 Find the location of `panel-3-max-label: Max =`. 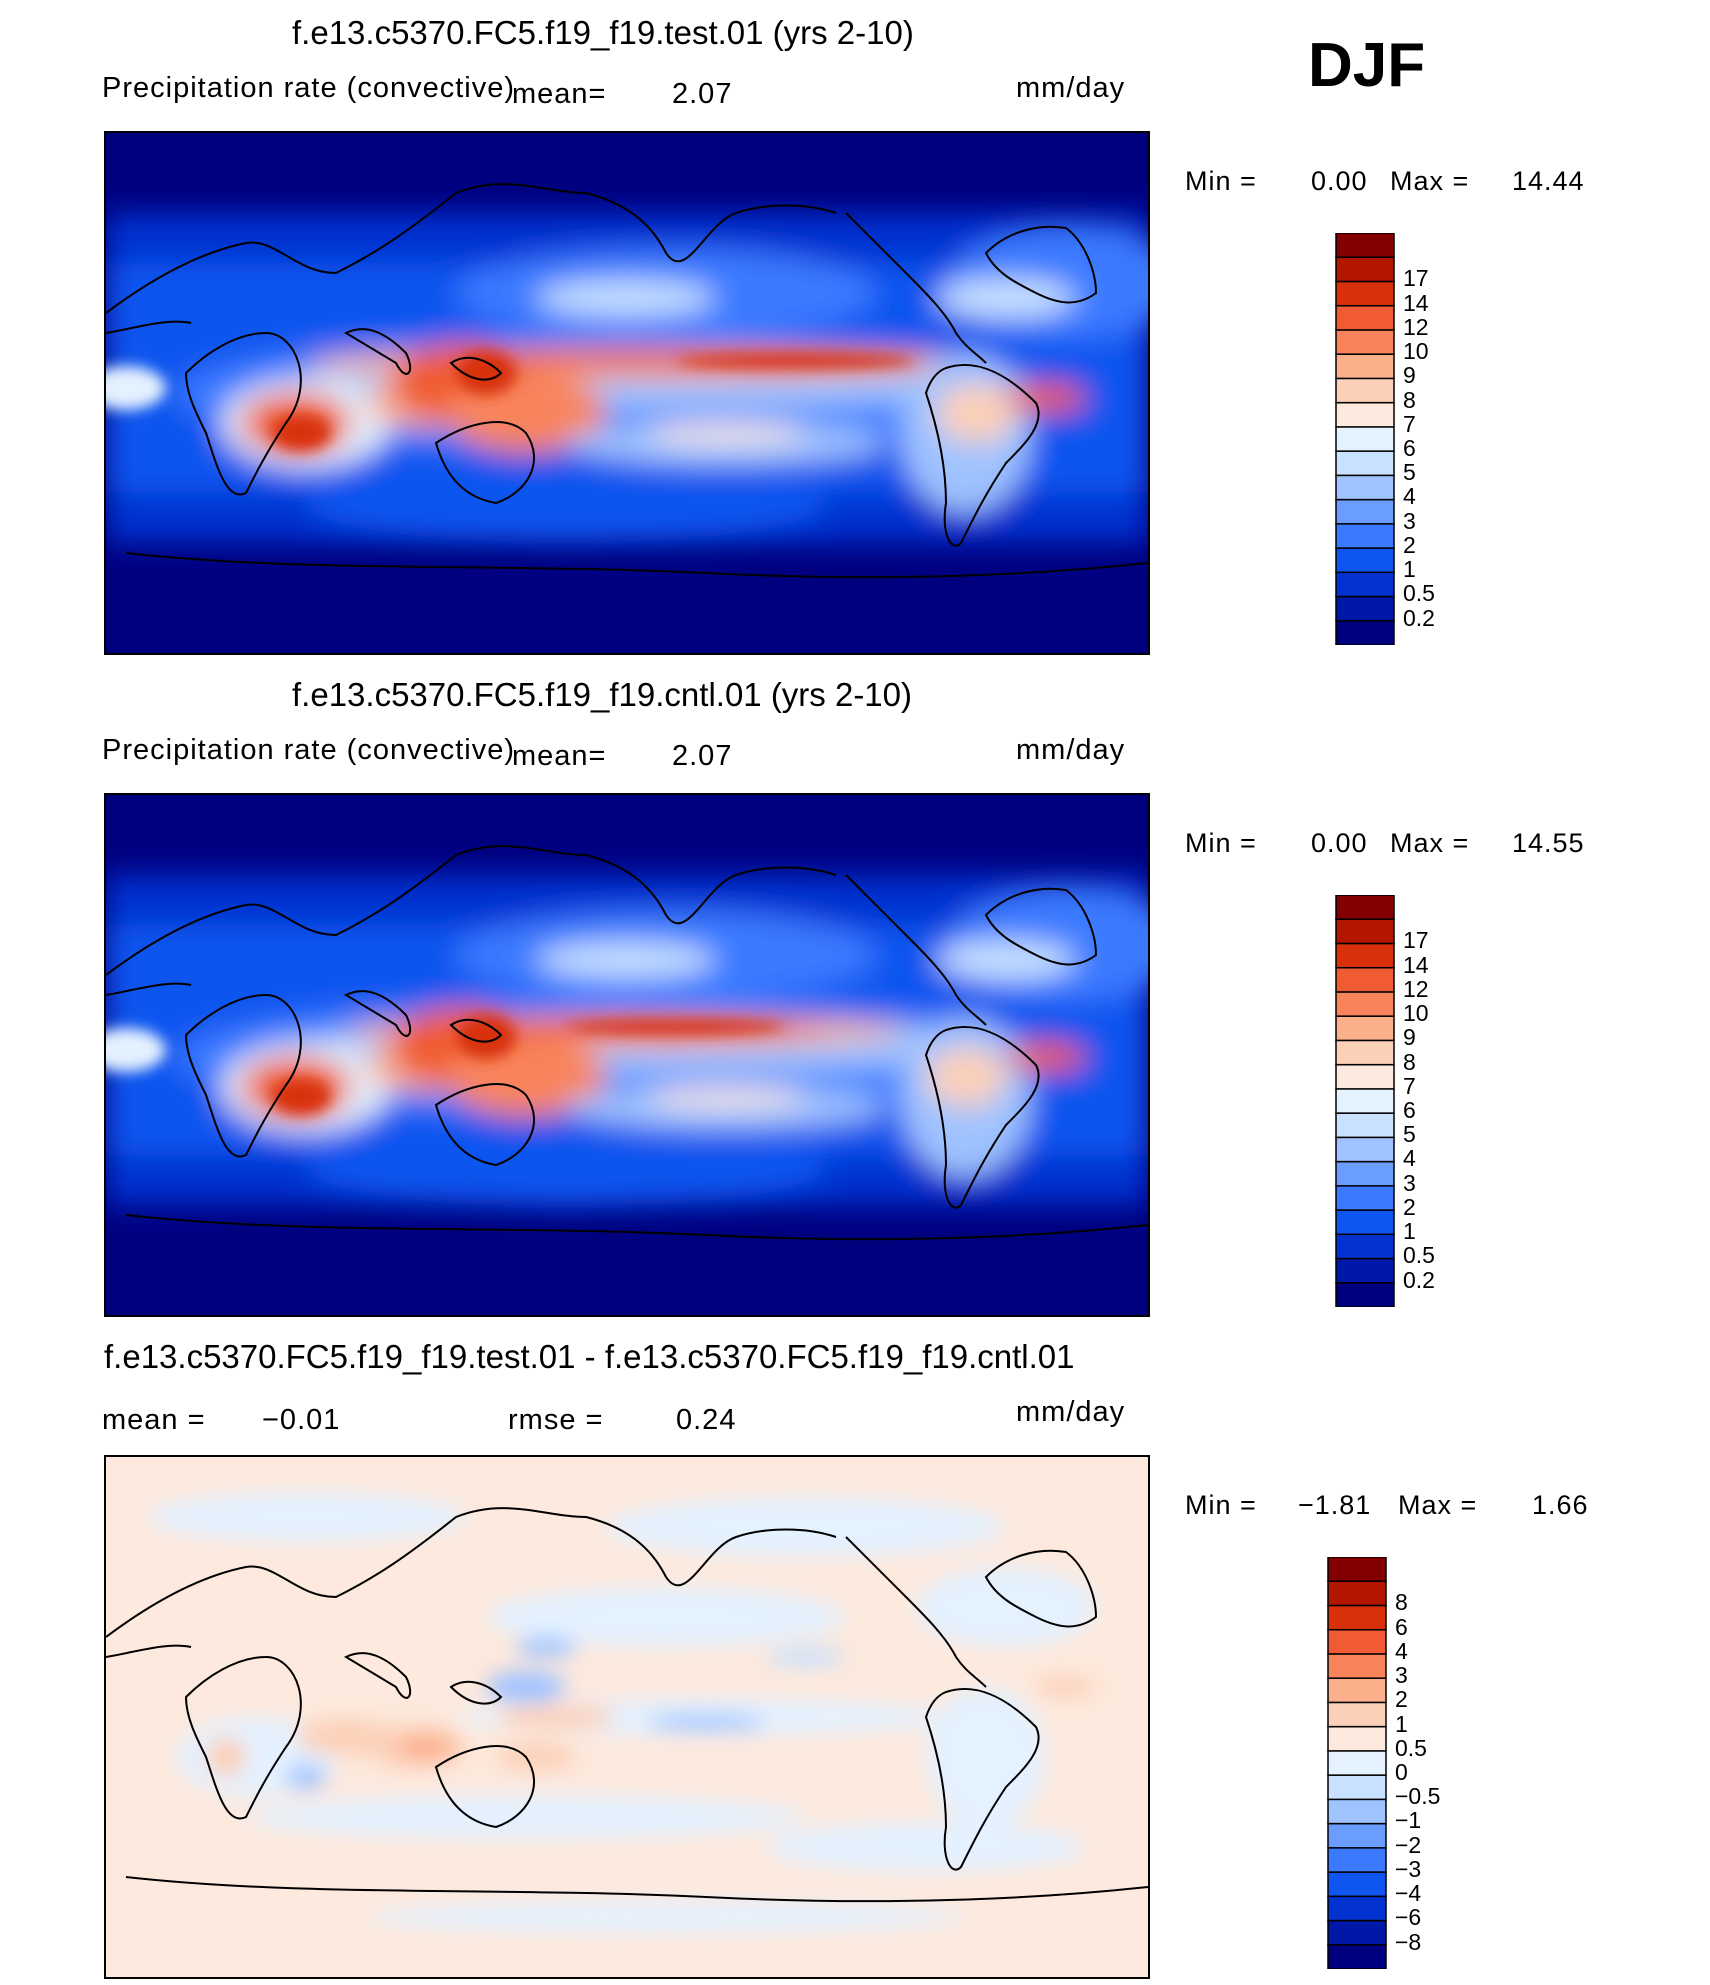

panel-3-max-label: Max = is located at coordinates (1438, 1505).